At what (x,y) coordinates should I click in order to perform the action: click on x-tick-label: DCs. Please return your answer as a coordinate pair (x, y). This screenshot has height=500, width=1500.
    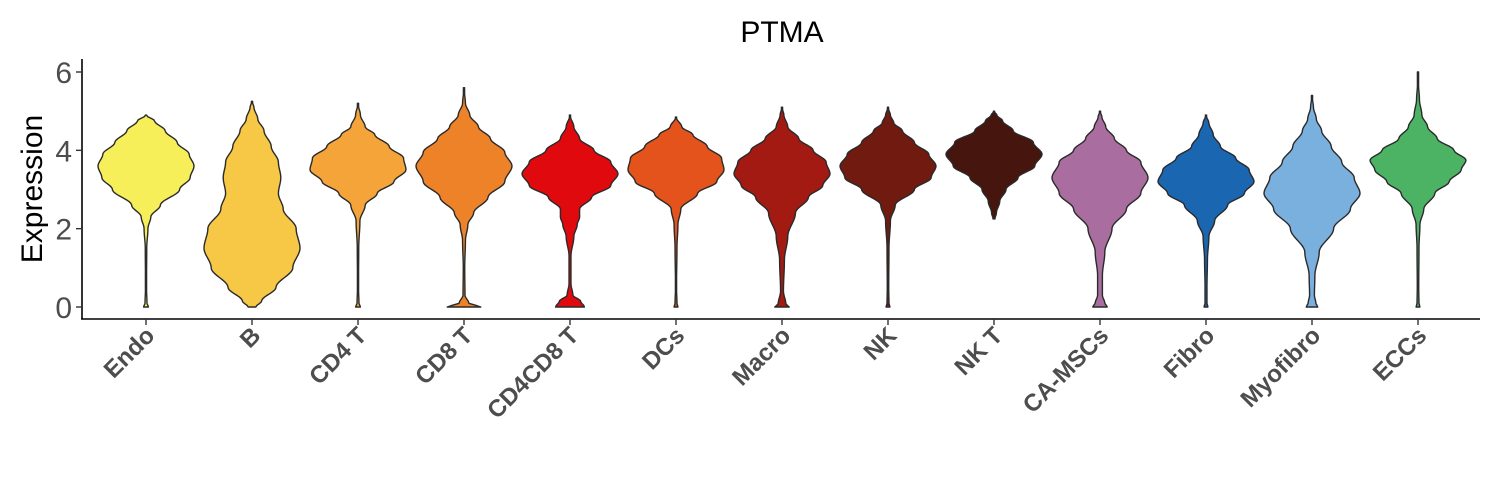
    Looking at the image, I should click on (663, 348).